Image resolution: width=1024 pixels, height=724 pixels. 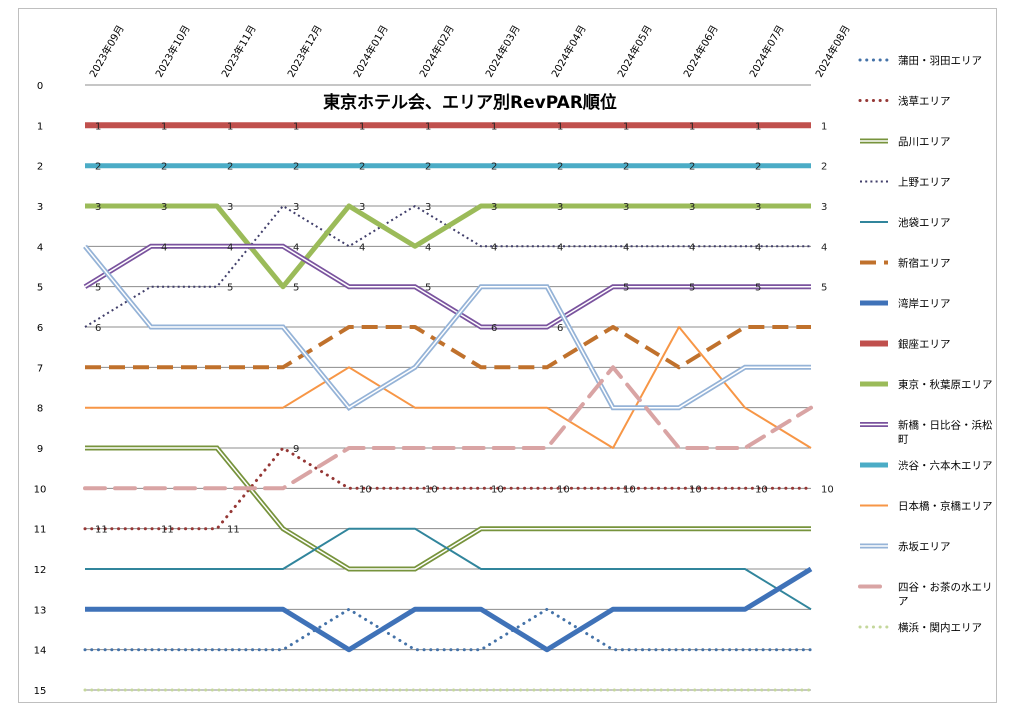 What do you see at coordinates (167, 530) in the screenshot?
I see `data-label: 11` at bounding box center [167, 530].